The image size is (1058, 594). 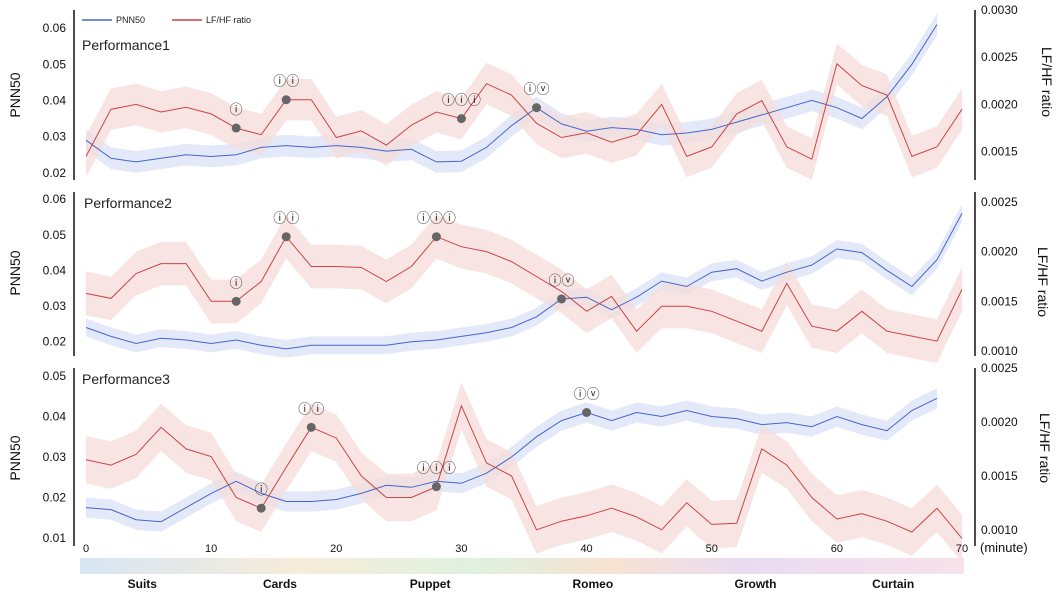 I want to click on legend-pnn50-label: PNN50, so click(x=130, y=20).